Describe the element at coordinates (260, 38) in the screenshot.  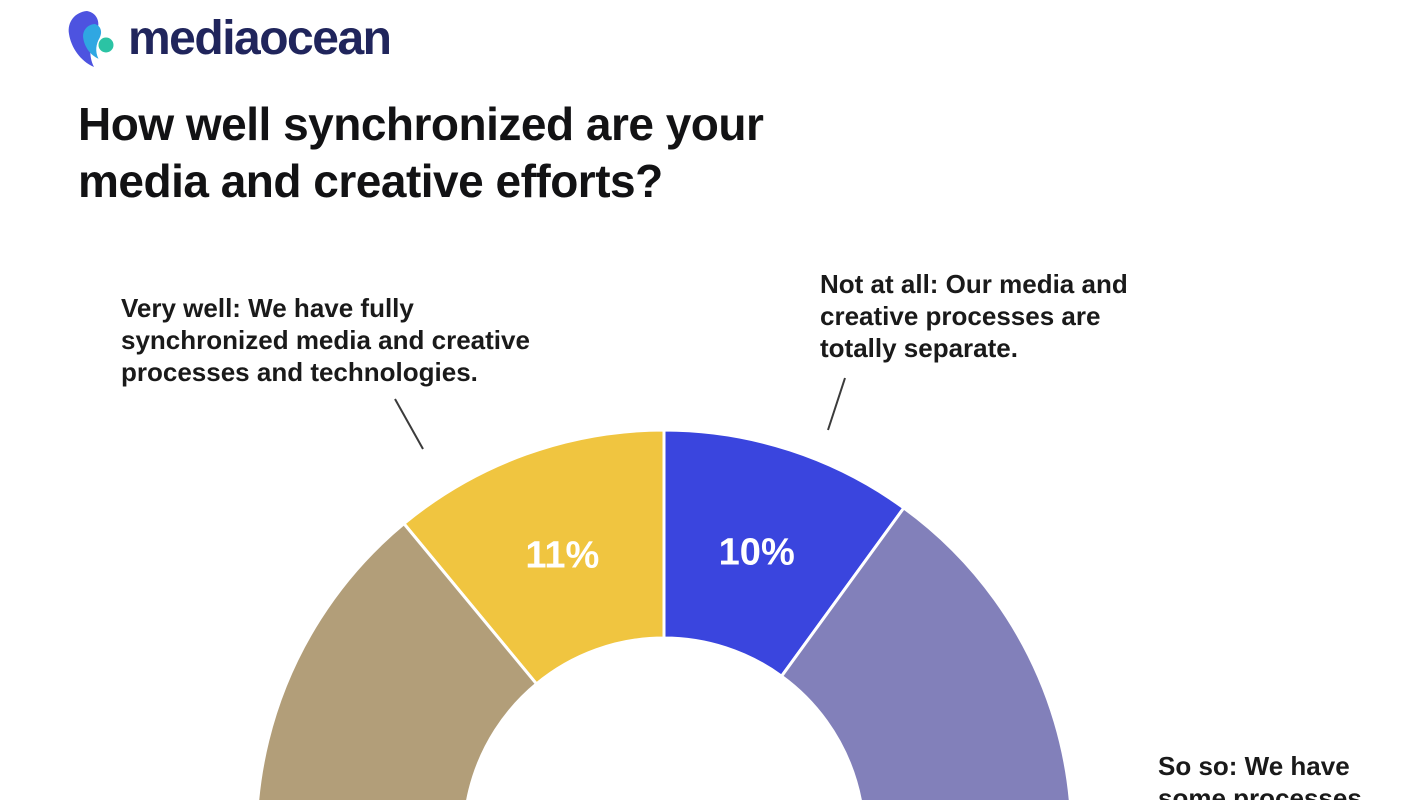
I see `mediaocean-wordmark: mediaocean` at that location.